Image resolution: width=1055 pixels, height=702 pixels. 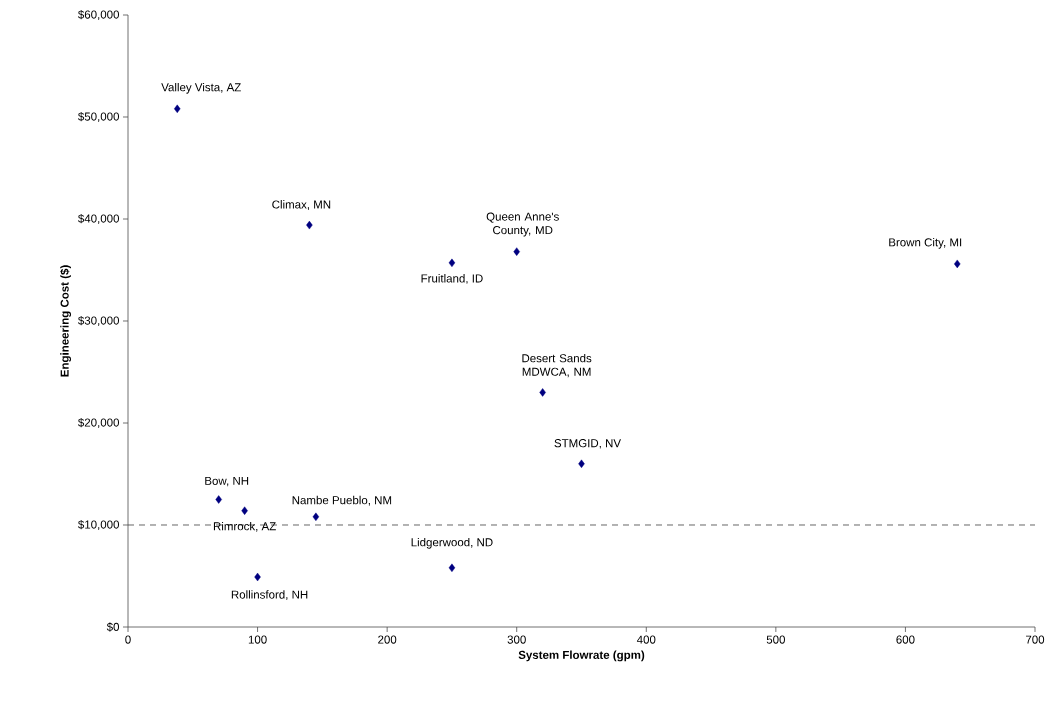 I want to click on y-tick-label: $60,000, so click(x=99, y=15).